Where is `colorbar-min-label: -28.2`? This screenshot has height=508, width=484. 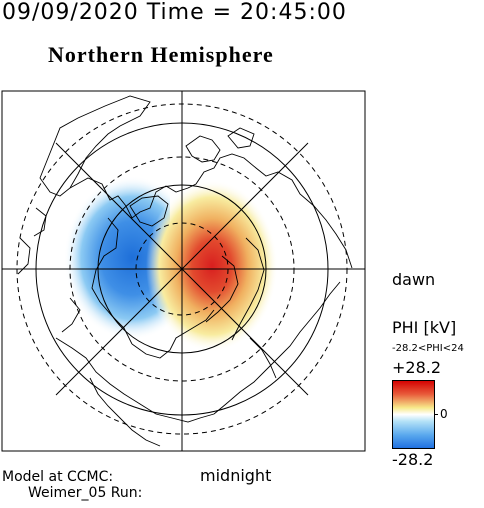
colorbar-min-label: -28.2 is located at coordinates (413, 459).